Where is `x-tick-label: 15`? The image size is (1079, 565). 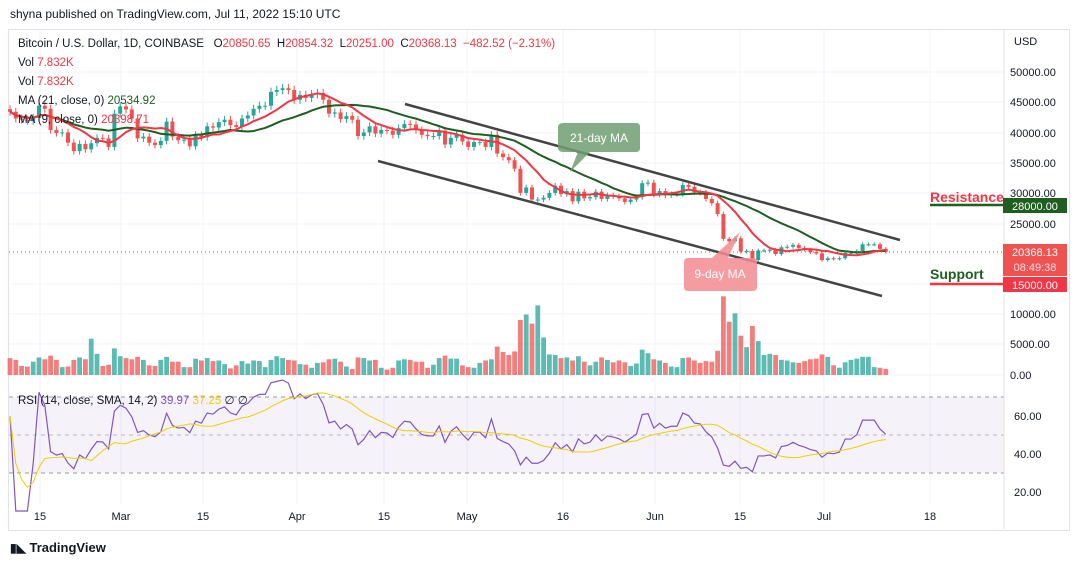 x-tick-label: 15 is located at coordinates (740, 517).